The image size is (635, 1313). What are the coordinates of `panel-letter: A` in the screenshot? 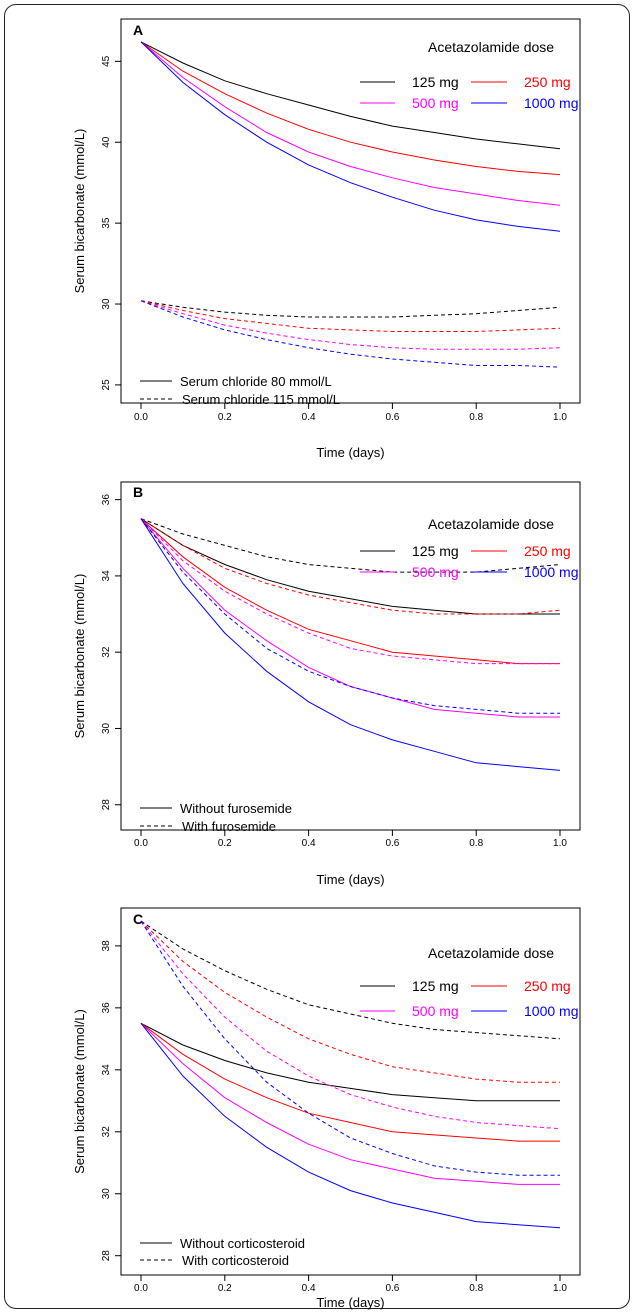 It's located at (138, 30).